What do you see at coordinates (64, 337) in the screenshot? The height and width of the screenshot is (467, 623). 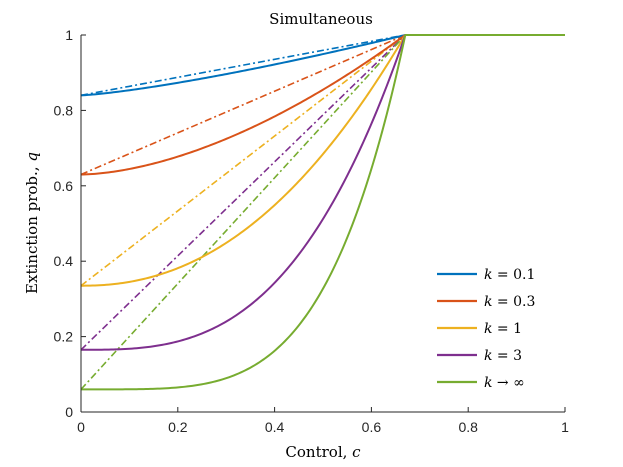 I see `y-tick-label: 0.2` at bounding box center [64, 337].